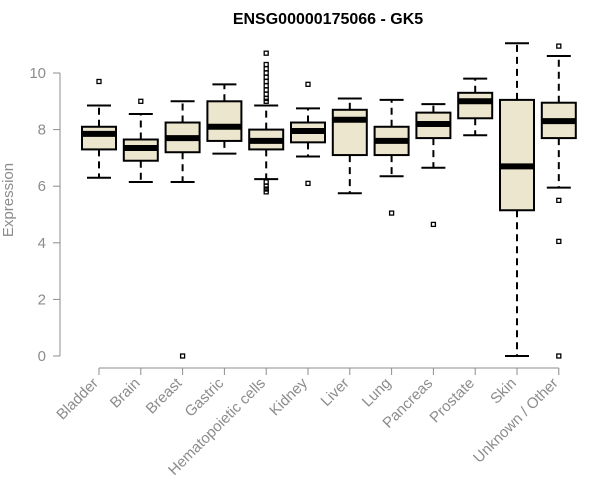 This screenshot has width=600, height=500. Describe the element at coordinates (42, 299) in the screenshot. I see `y-tick-label: 2` at that location.